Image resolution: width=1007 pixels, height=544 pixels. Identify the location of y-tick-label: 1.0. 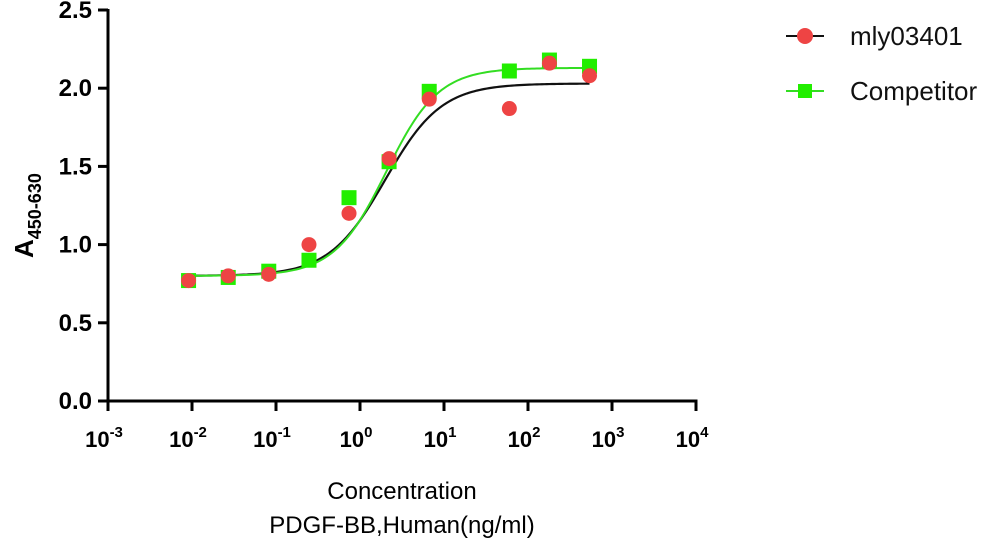
(75, 245).